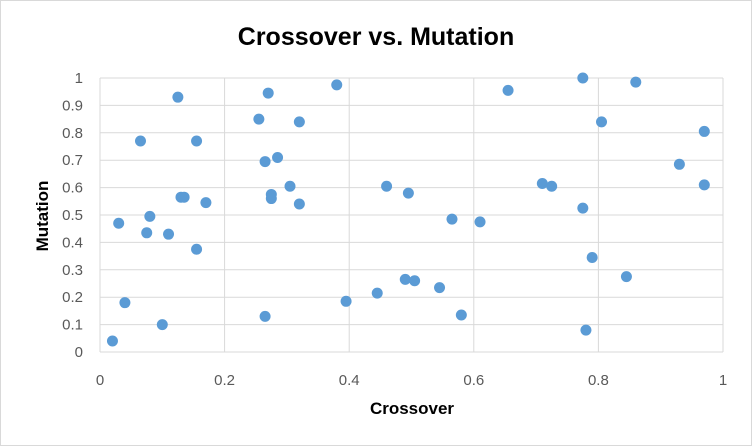 The width and height of the screenshot is (752, 446). I want to click on x-tick-label: 0, so click(100, 380).